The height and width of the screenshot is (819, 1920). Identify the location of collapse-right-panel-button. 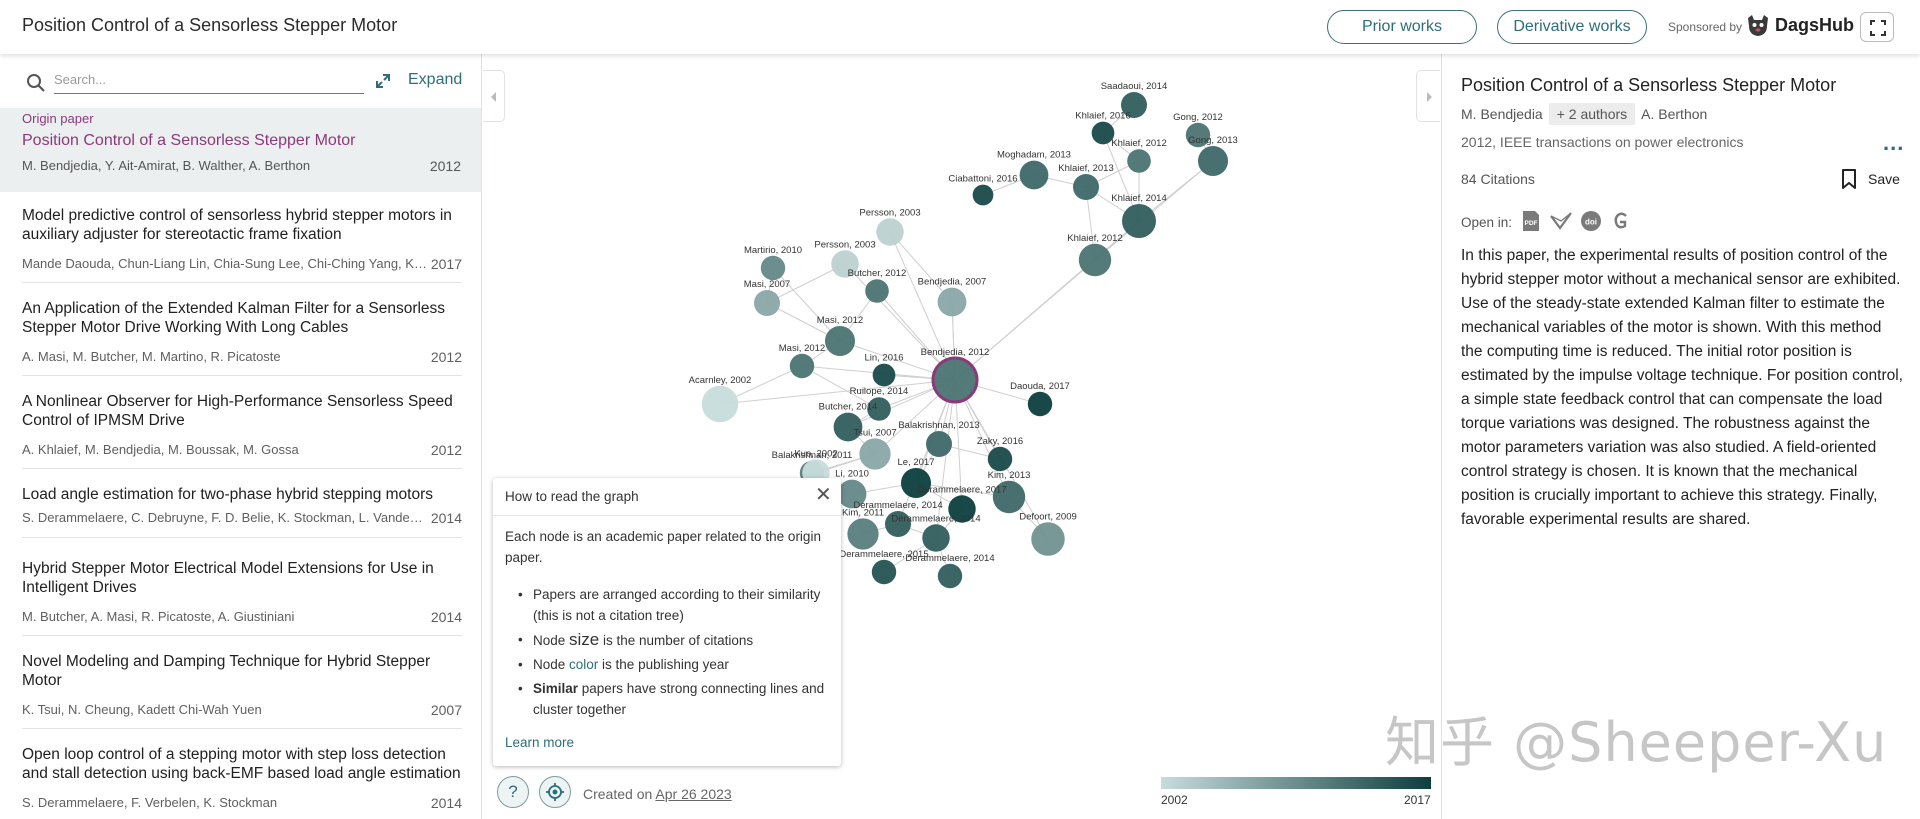
(1428, 96).